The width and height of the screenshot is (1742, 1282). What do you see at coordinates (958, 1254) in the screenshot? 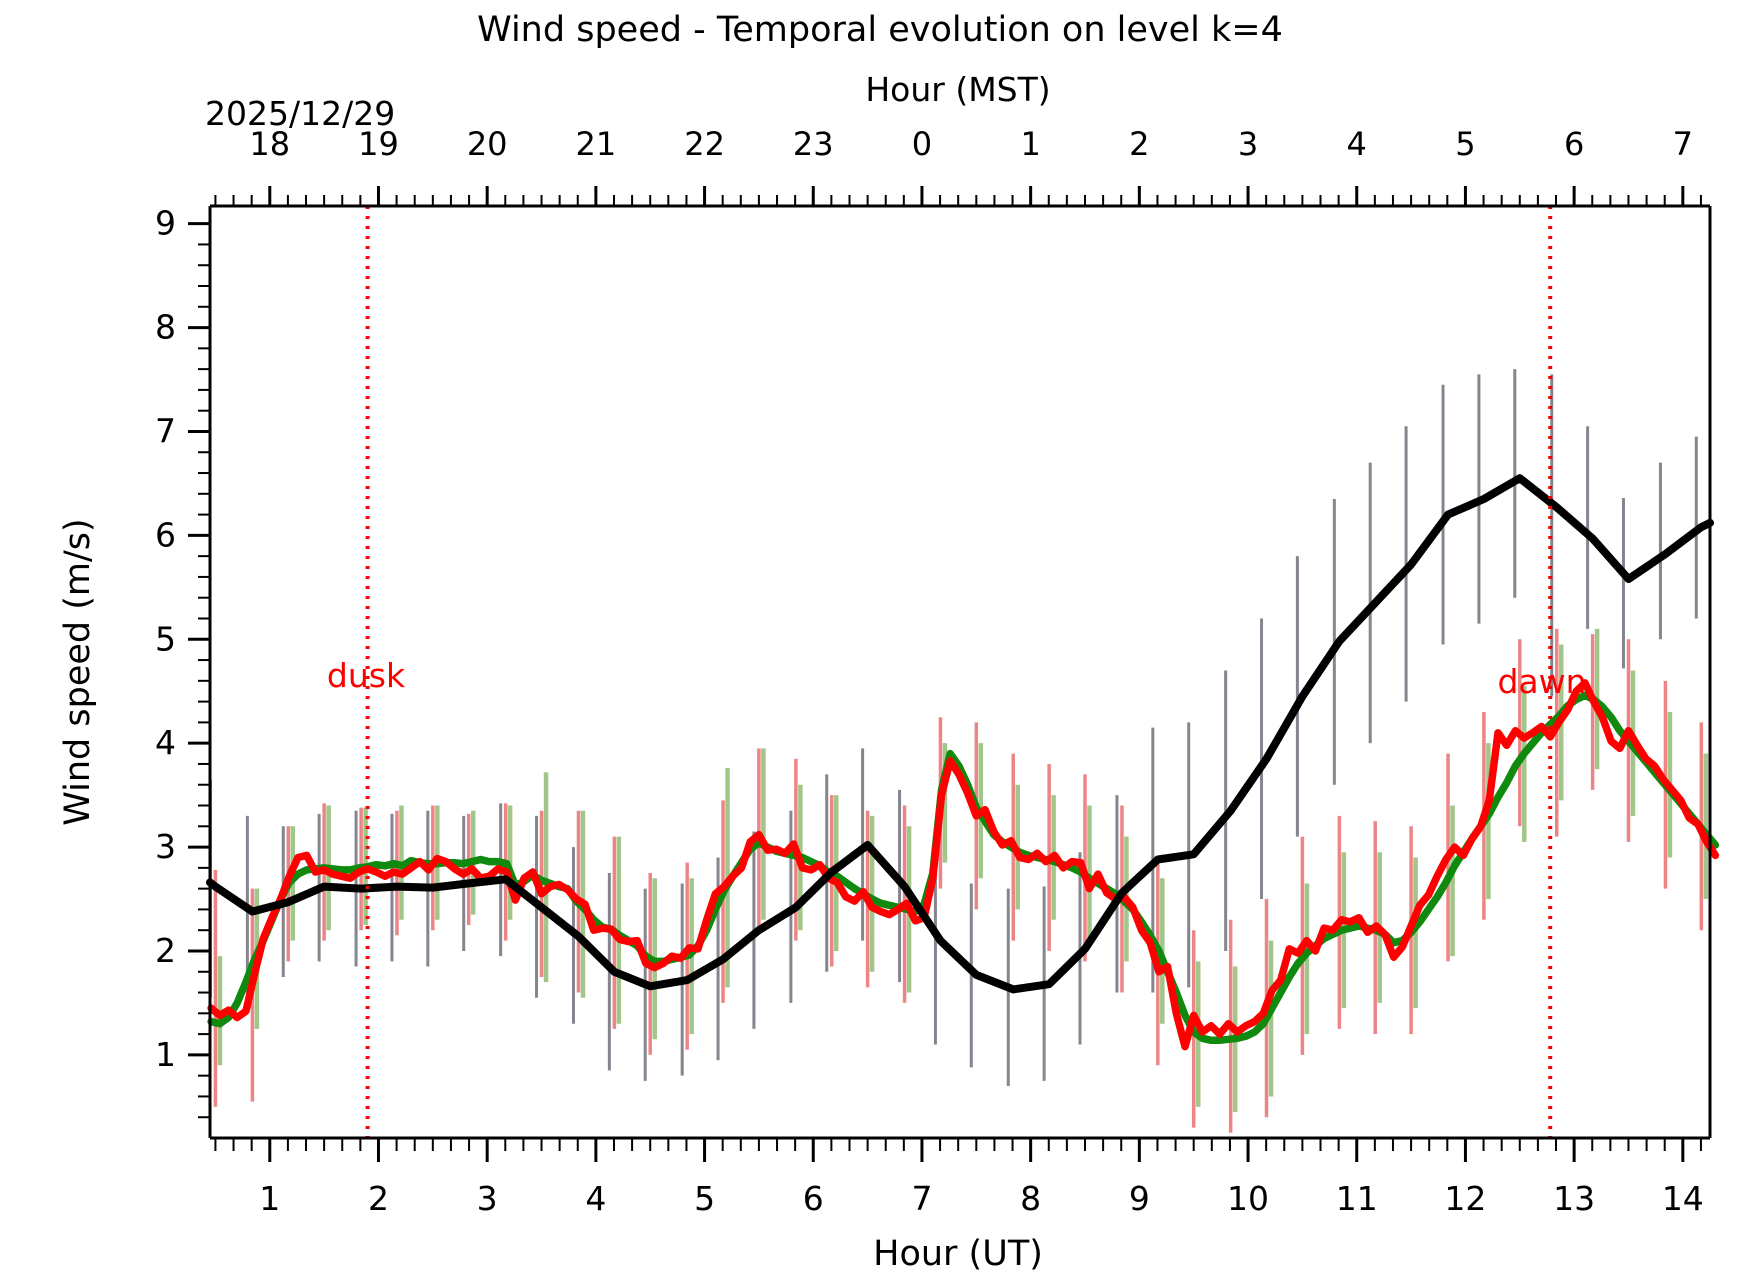
I see `bottom-axis-label: Hour (UT)` at bounding box center [958, 1254].